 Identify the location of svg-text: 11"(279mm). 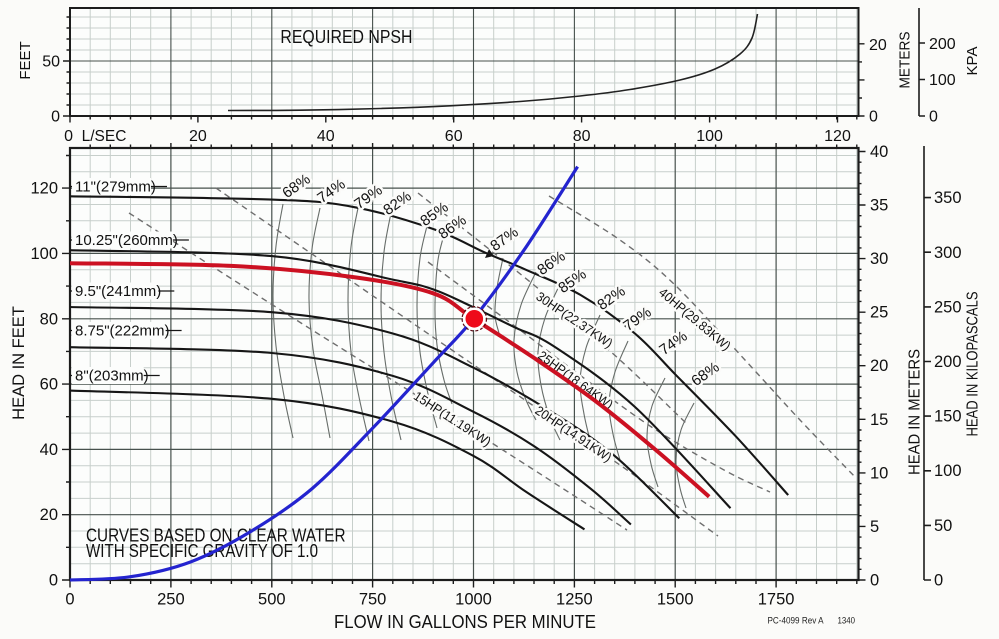
(115, 187).